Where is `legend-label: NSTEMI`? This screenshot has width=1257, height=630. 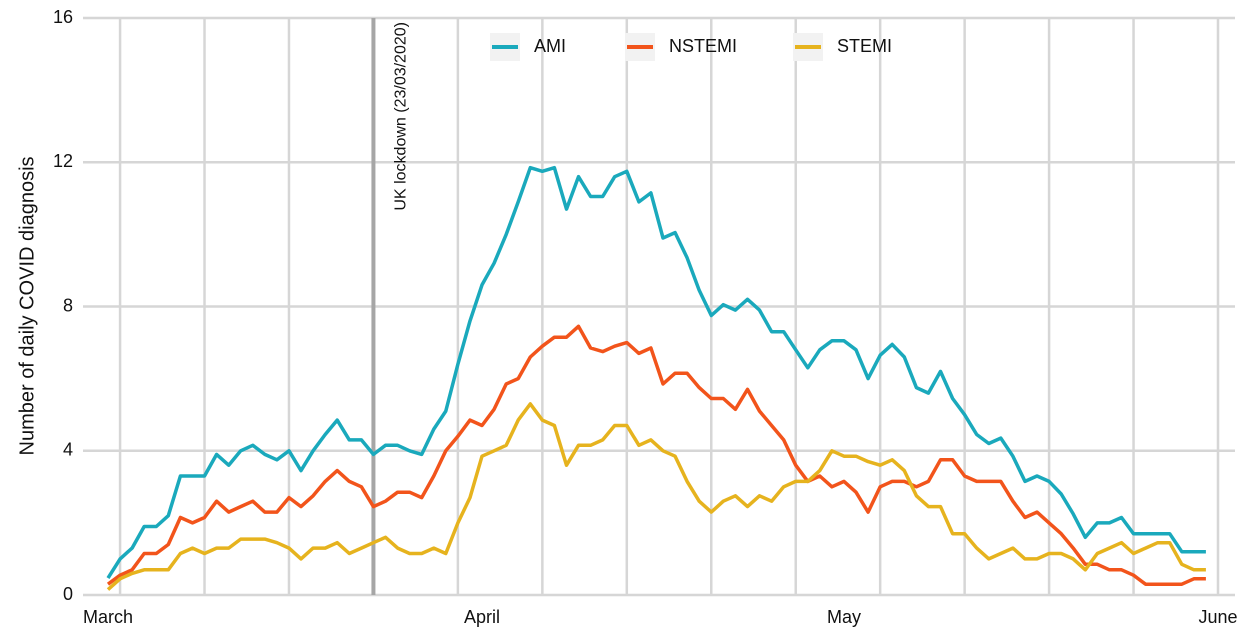
legend-label: NSTEMI is located at coordinates (703, 46).